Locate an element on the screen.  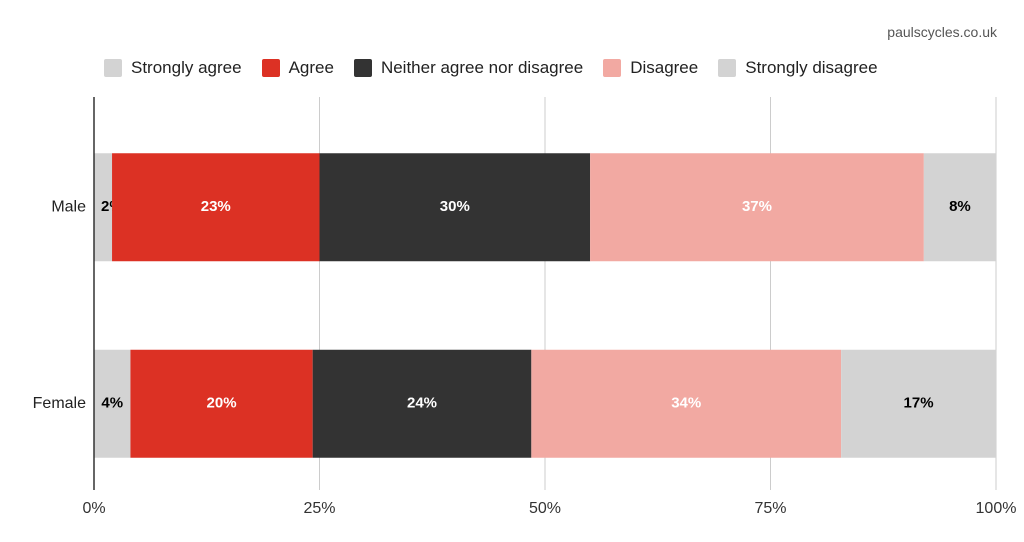
data-label: 30% is located at coordinates (455, 206).